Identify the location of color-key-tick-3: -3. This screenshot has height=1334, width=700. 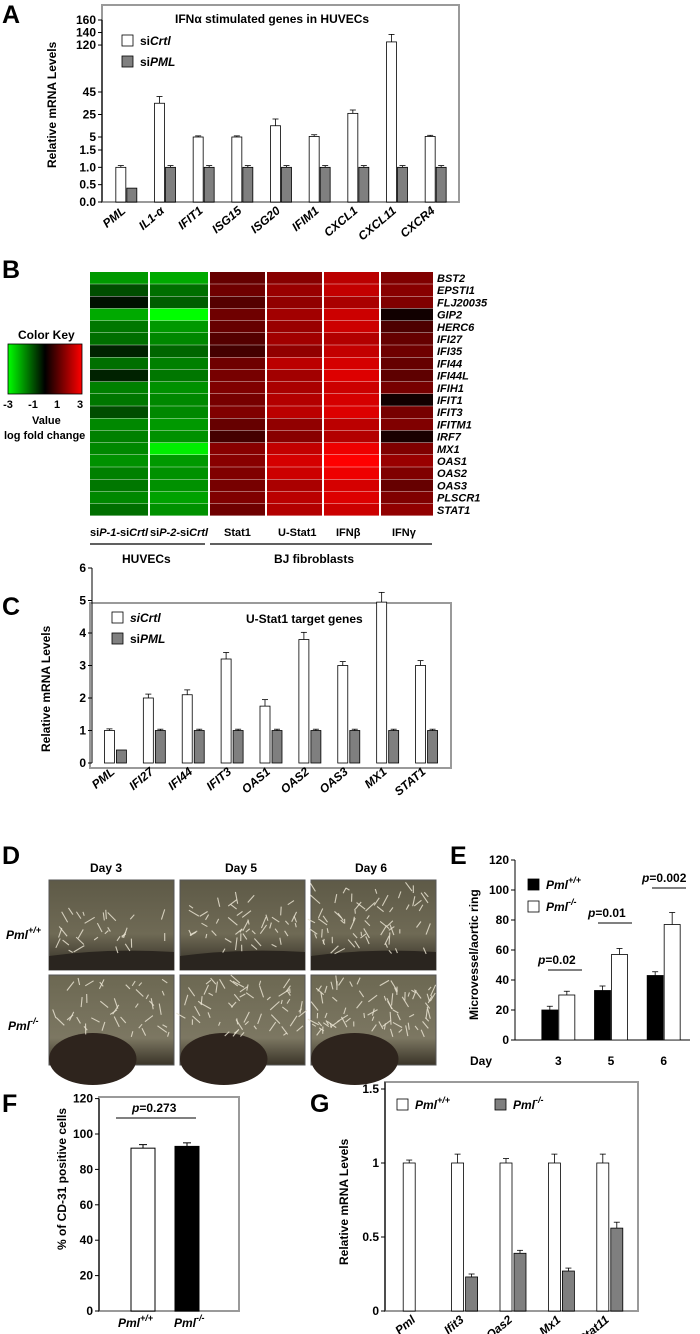
(8, 405).